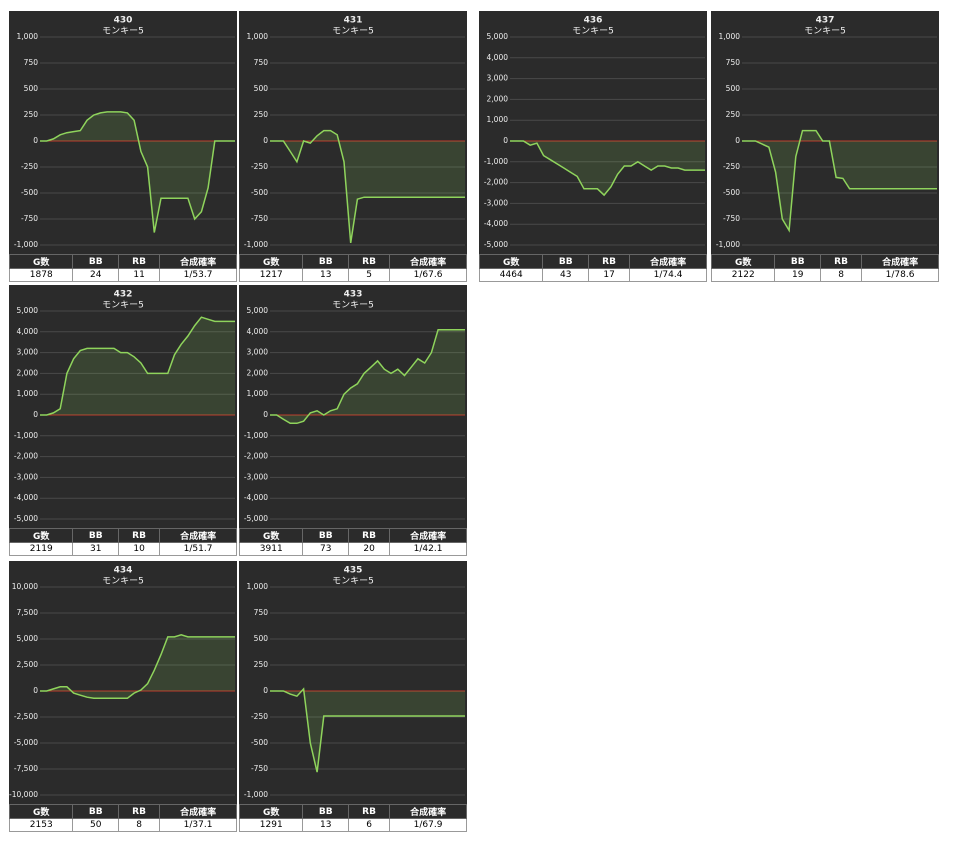 The height and width of the screenshot is (845, 965). I want to click on cell: 6, so click(369, 825).